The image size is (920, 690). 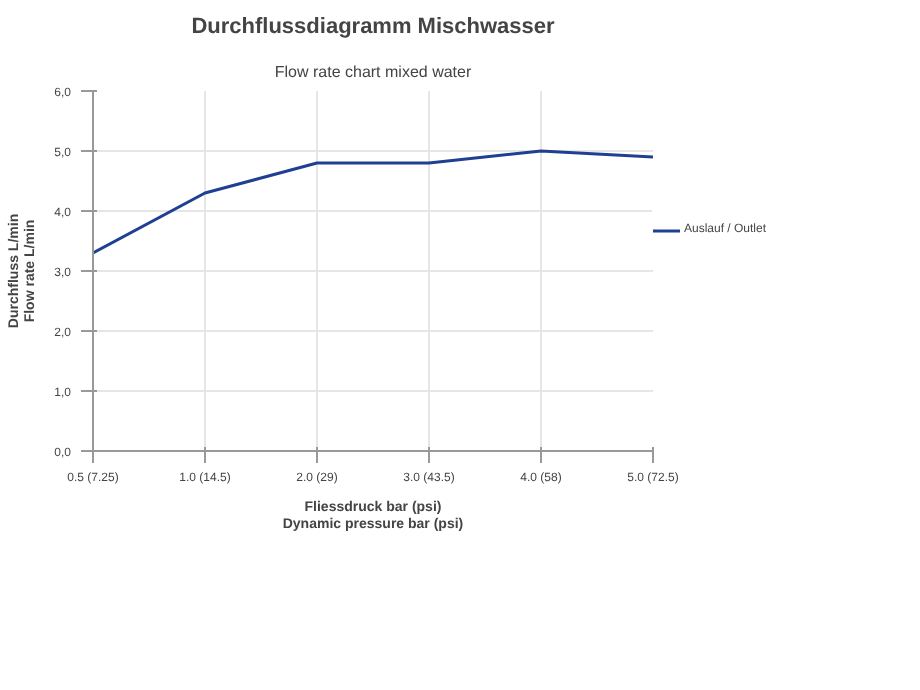 What do you see at coordinates (373, 72) in the screenshot?
I see `chart-subtitle: Flow rate chart mixed water` at bounding box center [373, 72].